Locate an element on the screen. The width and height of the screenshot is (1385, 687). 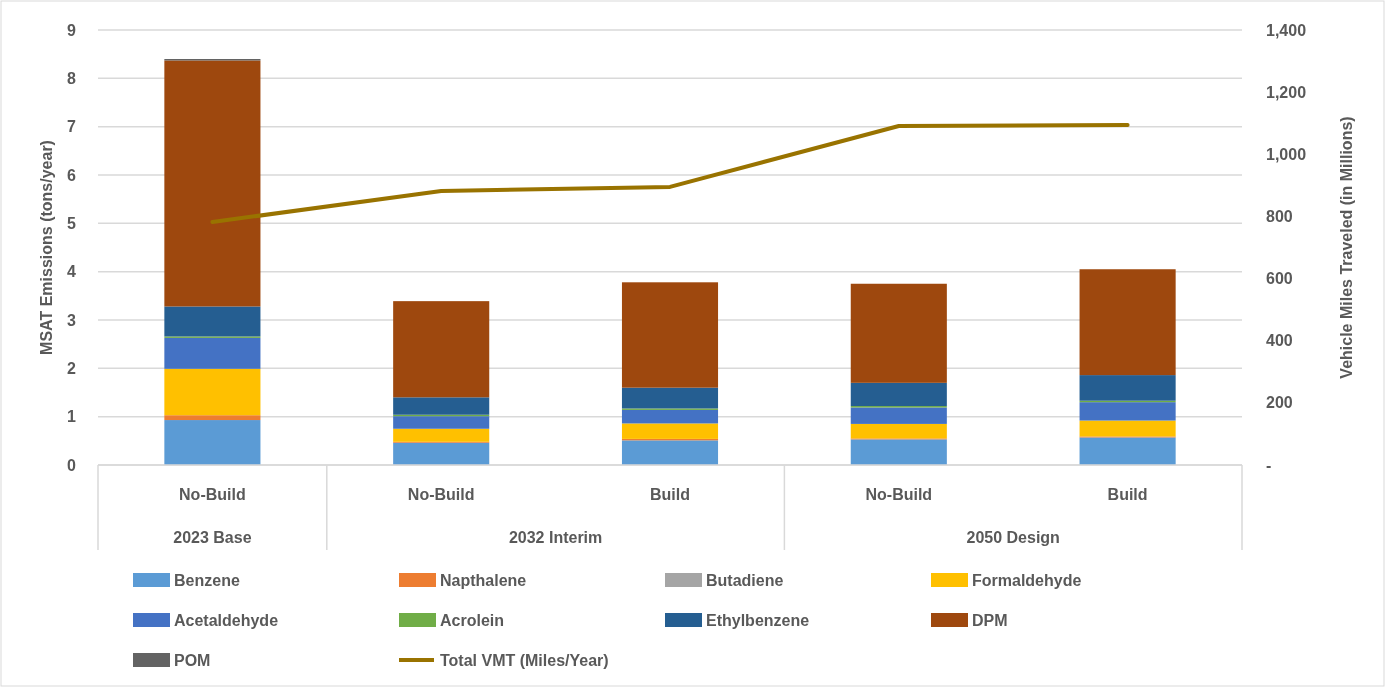
y-tick-label: 5 is located at coordinates (72, 223).